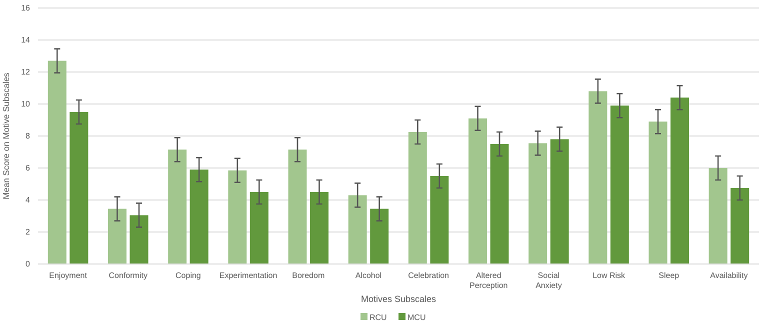 The height and width of the screenshot is (326, 767). Describe the element at coordinates (6, 136) in the screenshot. I see `y-axis-title: Mean Score on Motive Subscales` at that location.